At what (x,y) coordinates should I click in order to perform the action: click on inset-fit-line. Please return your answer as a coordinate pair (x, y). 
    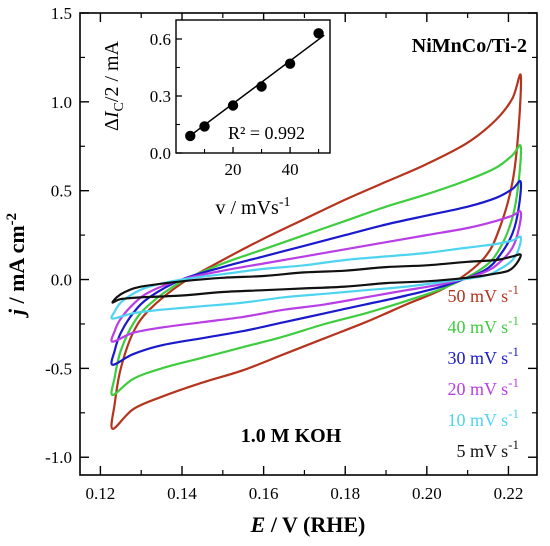
    Looking at the image, I should click on (255, 86).